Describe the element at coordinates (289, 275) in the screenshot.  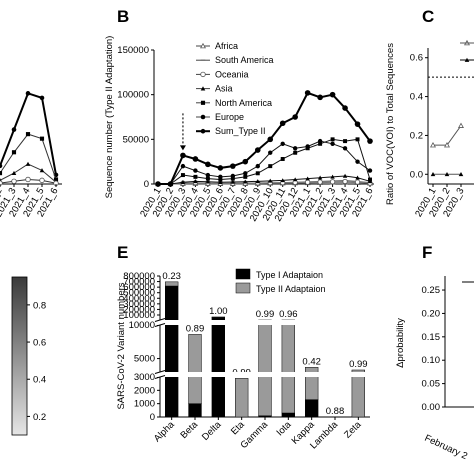
I see `legend-label-e-0: Type I Adaptaion` at that location.